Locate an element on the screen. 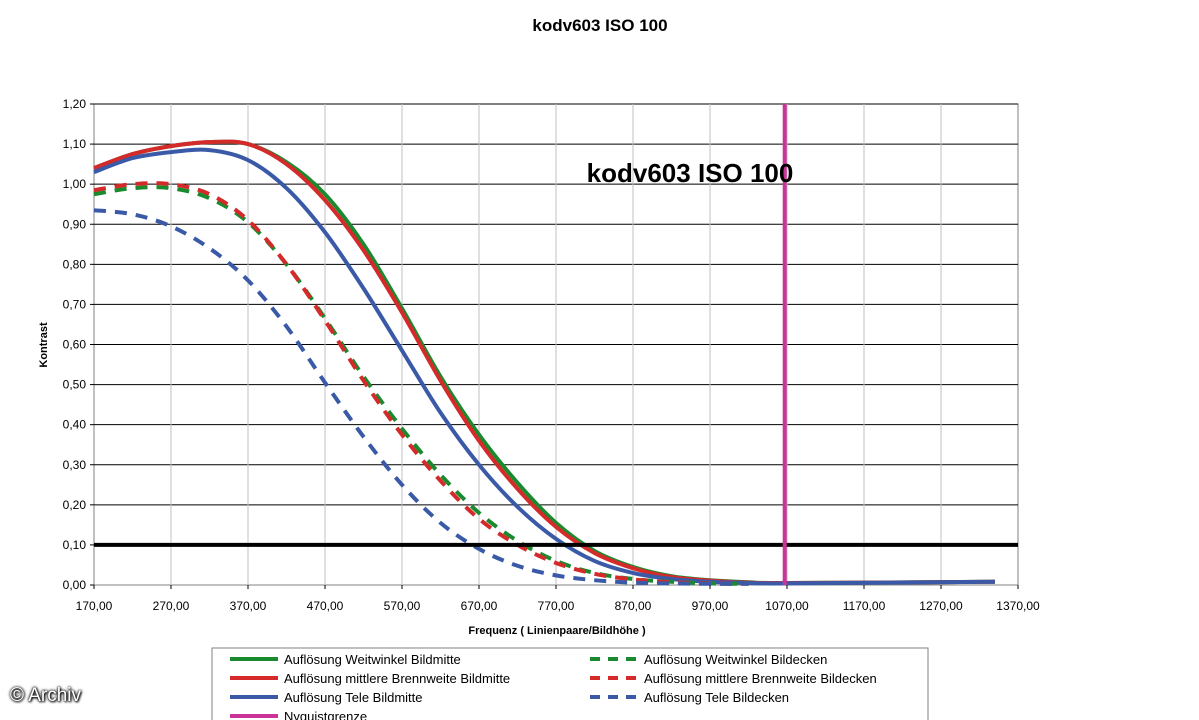 The image size is (1199, 720). legend-label: Auflösung mittlere Brennweite Bildmitte is located at coordinates (397, 678).